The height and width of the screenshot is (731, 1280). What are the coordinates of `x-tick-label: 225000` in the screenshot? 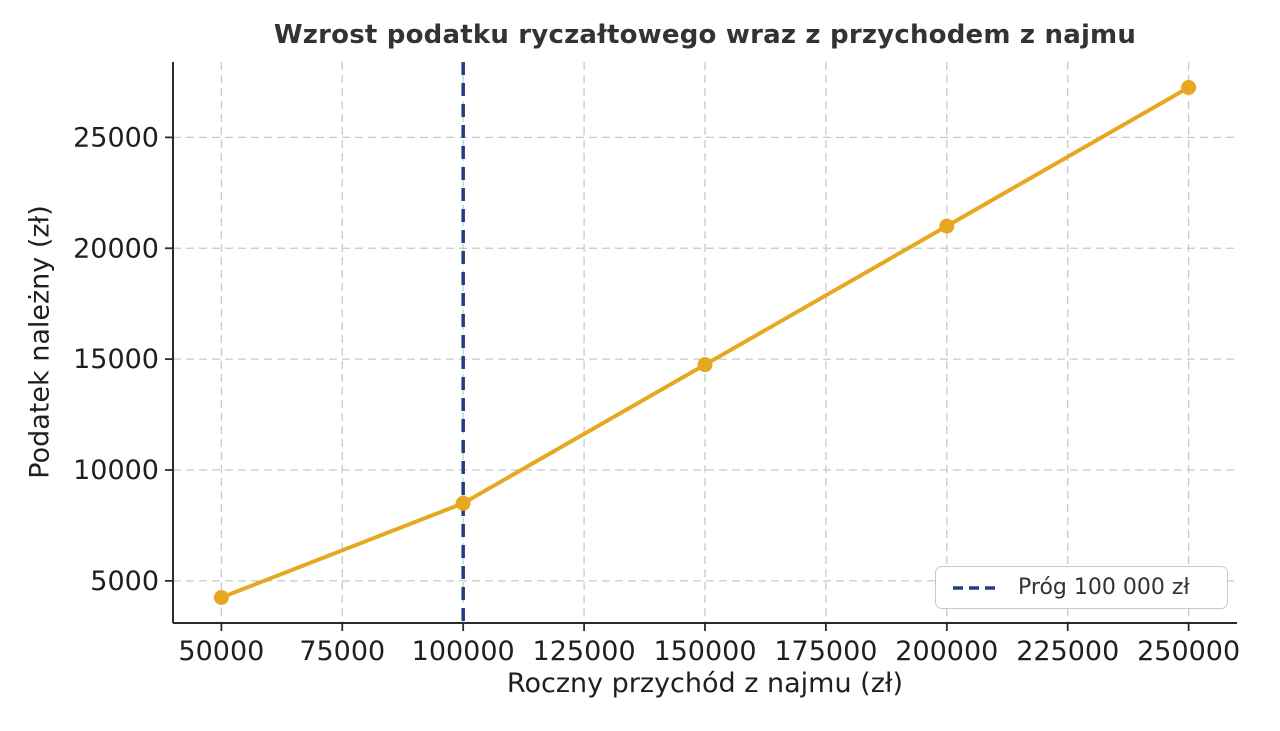 It's located at (1067, 651).